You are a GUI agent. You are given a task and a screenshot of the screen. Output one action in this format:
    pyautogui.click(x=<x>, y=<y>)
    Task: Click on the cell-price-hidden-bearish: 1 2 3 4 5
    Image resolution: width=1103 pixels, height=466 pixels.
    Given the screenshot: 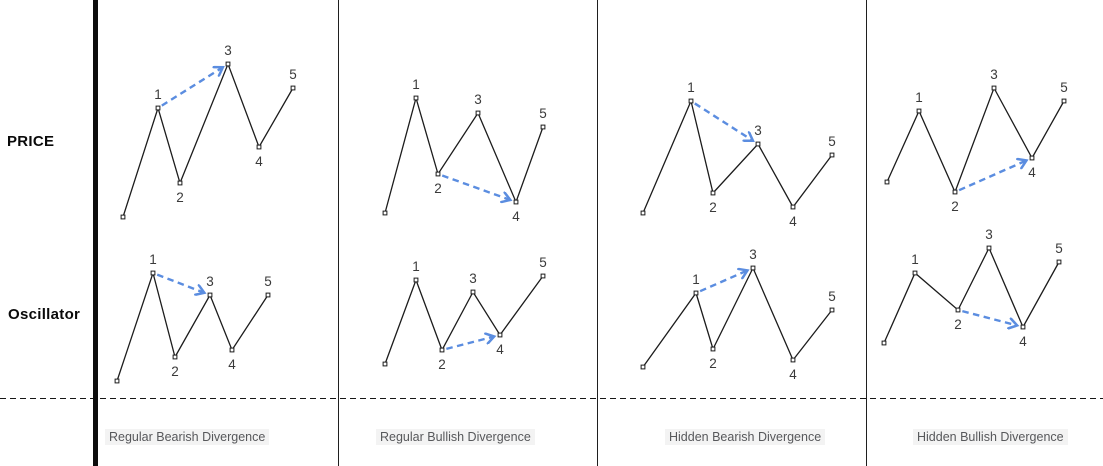 What is the action you would take?
    pyautogui.click(x=738, y=154)
    